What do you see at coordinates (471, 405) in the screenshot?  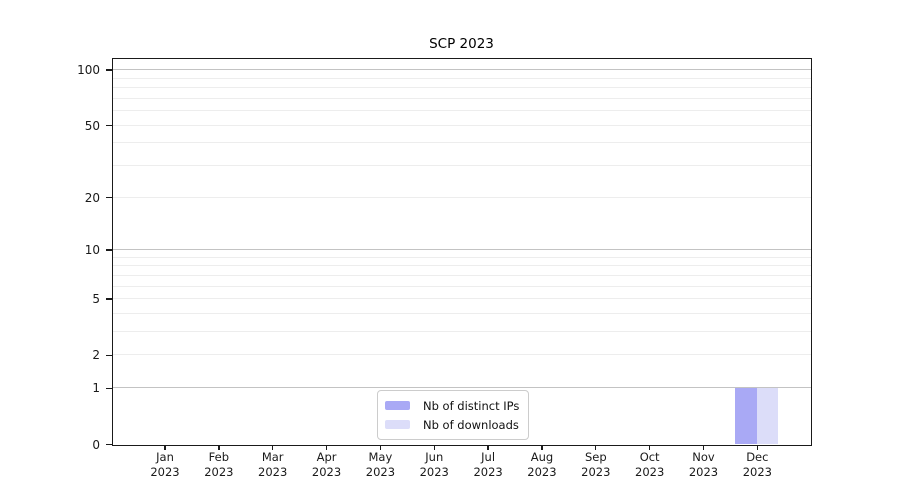 I see `legend-label: Nb of distinct IPs` at bounding box center [471, 405].